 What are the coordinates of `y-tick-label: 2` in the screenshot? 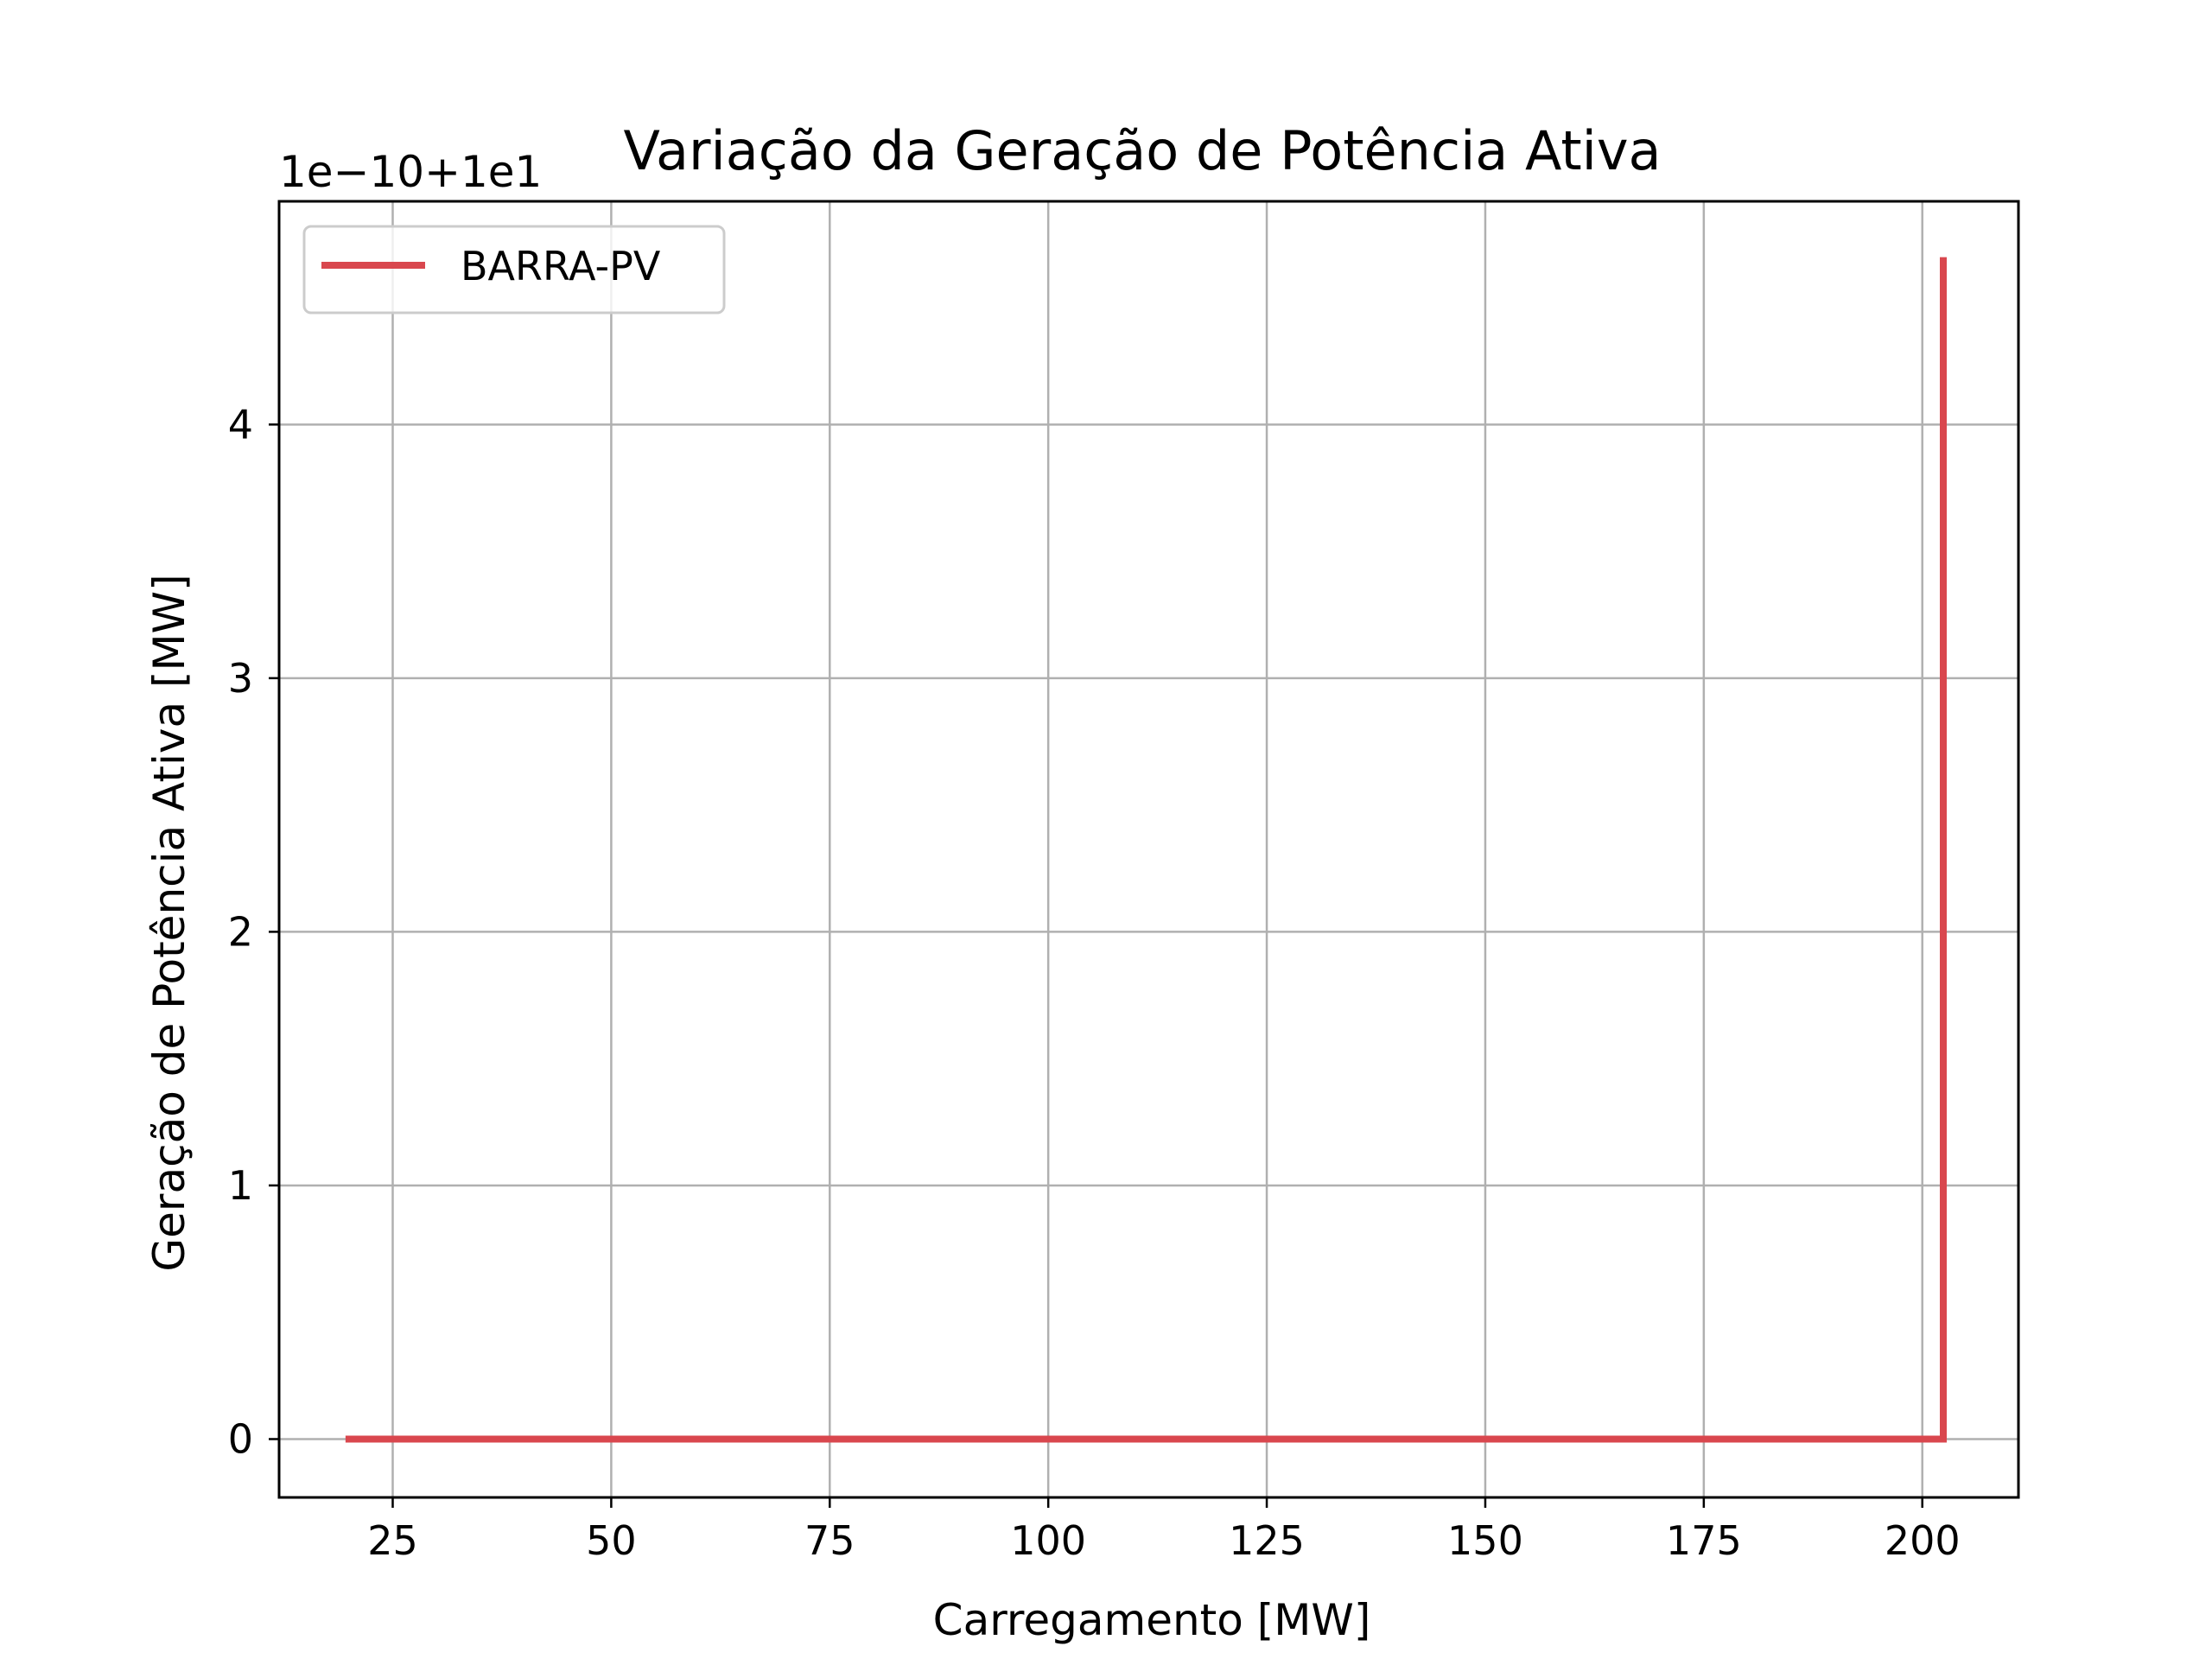 It's located at (240, 932).